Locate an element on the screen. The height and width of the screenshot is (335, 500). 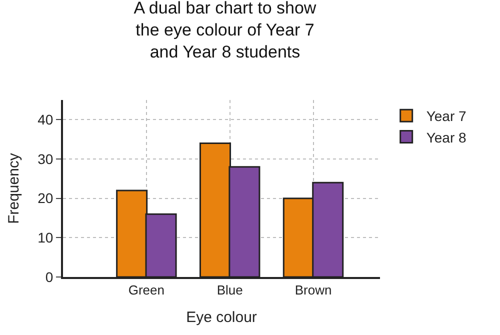
x-tick-label: Green is located at coordinates (146, 290).